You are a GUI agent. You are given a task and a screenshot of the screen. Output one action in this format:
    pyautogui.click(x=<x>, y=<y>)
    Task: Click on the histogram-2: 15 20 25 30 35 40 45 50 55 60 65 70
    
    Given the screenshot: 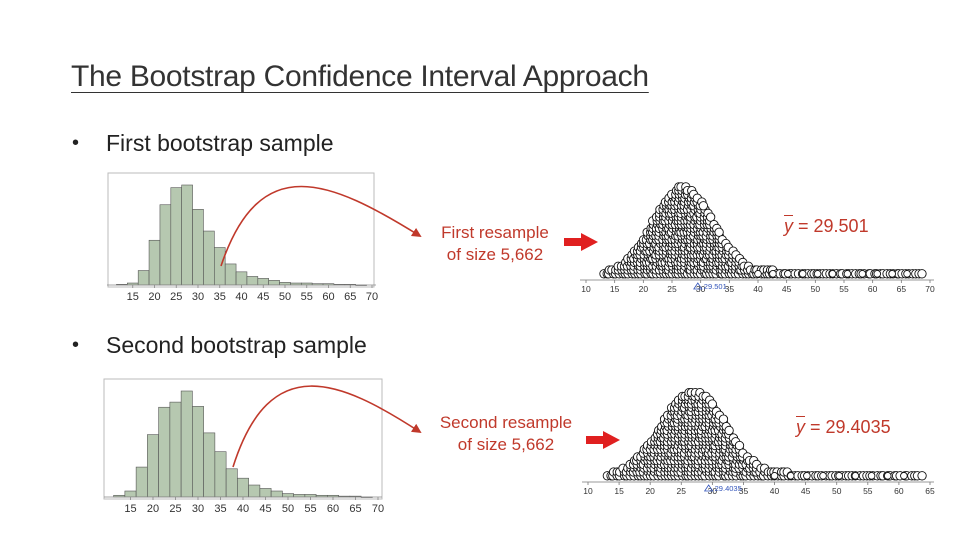 What is the action you would take?
    pyautogui.click(x=244, y=452)
    